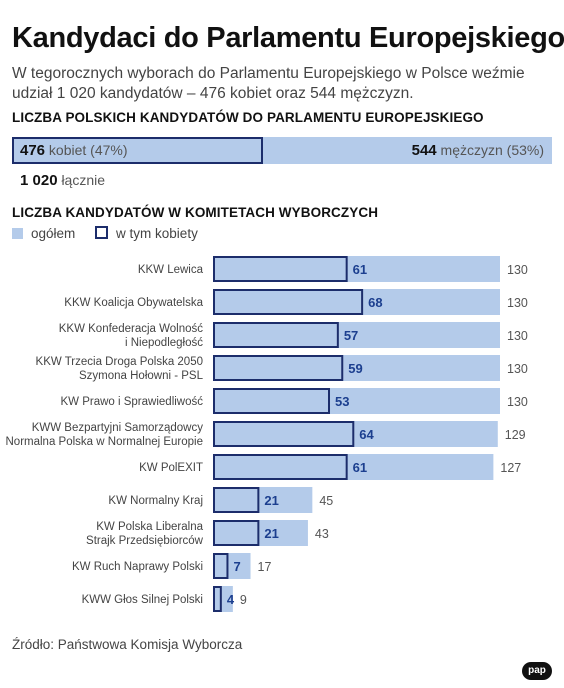 The height and width of the screenshot is (688, 564). I want to click on summary-total-text: 1 020 łącznie, so click(62, 180).